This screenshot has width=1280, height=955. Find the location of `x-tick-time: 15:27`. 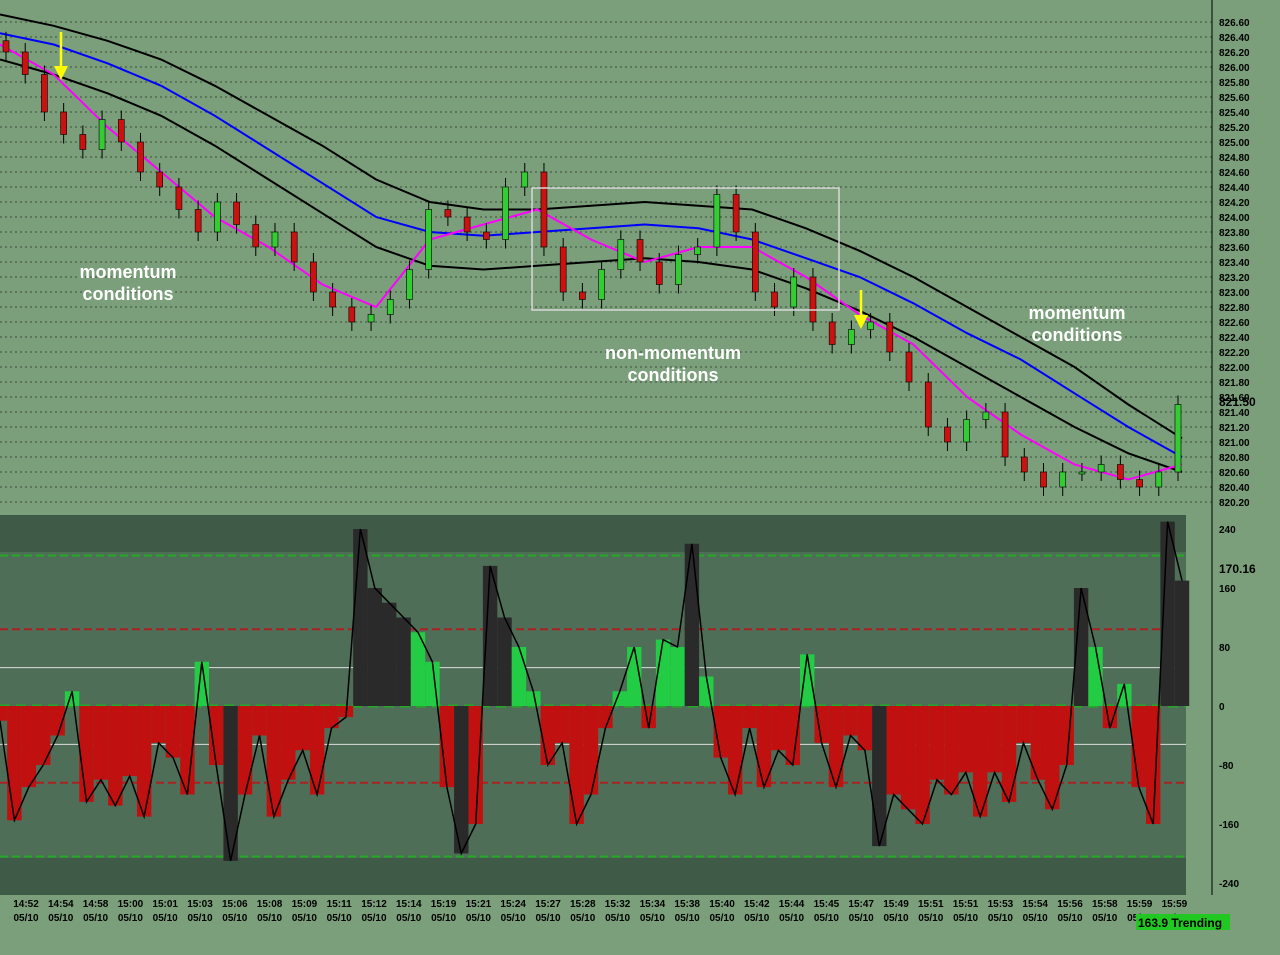

x-tick-time: 15:27 is located at coordinates (548, 904).